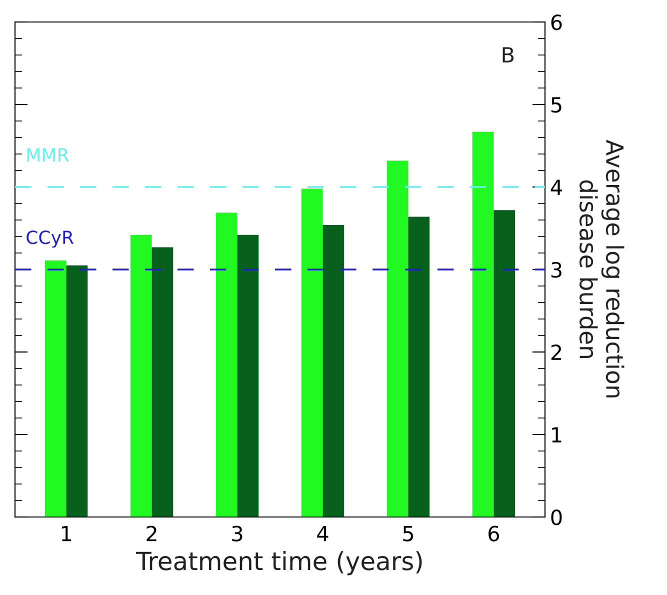 This screenshot has width=667, height=595. What do you see at coordinates (557, 434) in the screenshot?
I see `y-tick-label: 1` at bounding box center [557, 434].